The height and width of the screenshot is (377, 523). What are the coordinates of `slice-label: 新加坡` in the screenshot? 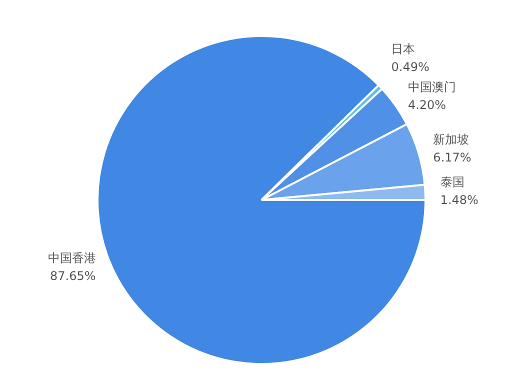 It's located at (451, 139).